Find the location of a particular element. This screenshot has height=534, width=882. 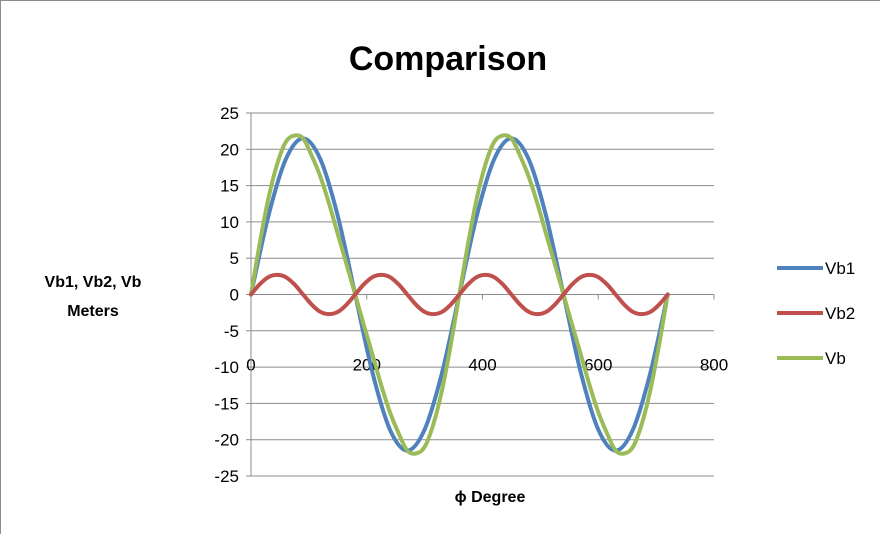

x-tick-label: 800 is located at coordinates (714, 365).